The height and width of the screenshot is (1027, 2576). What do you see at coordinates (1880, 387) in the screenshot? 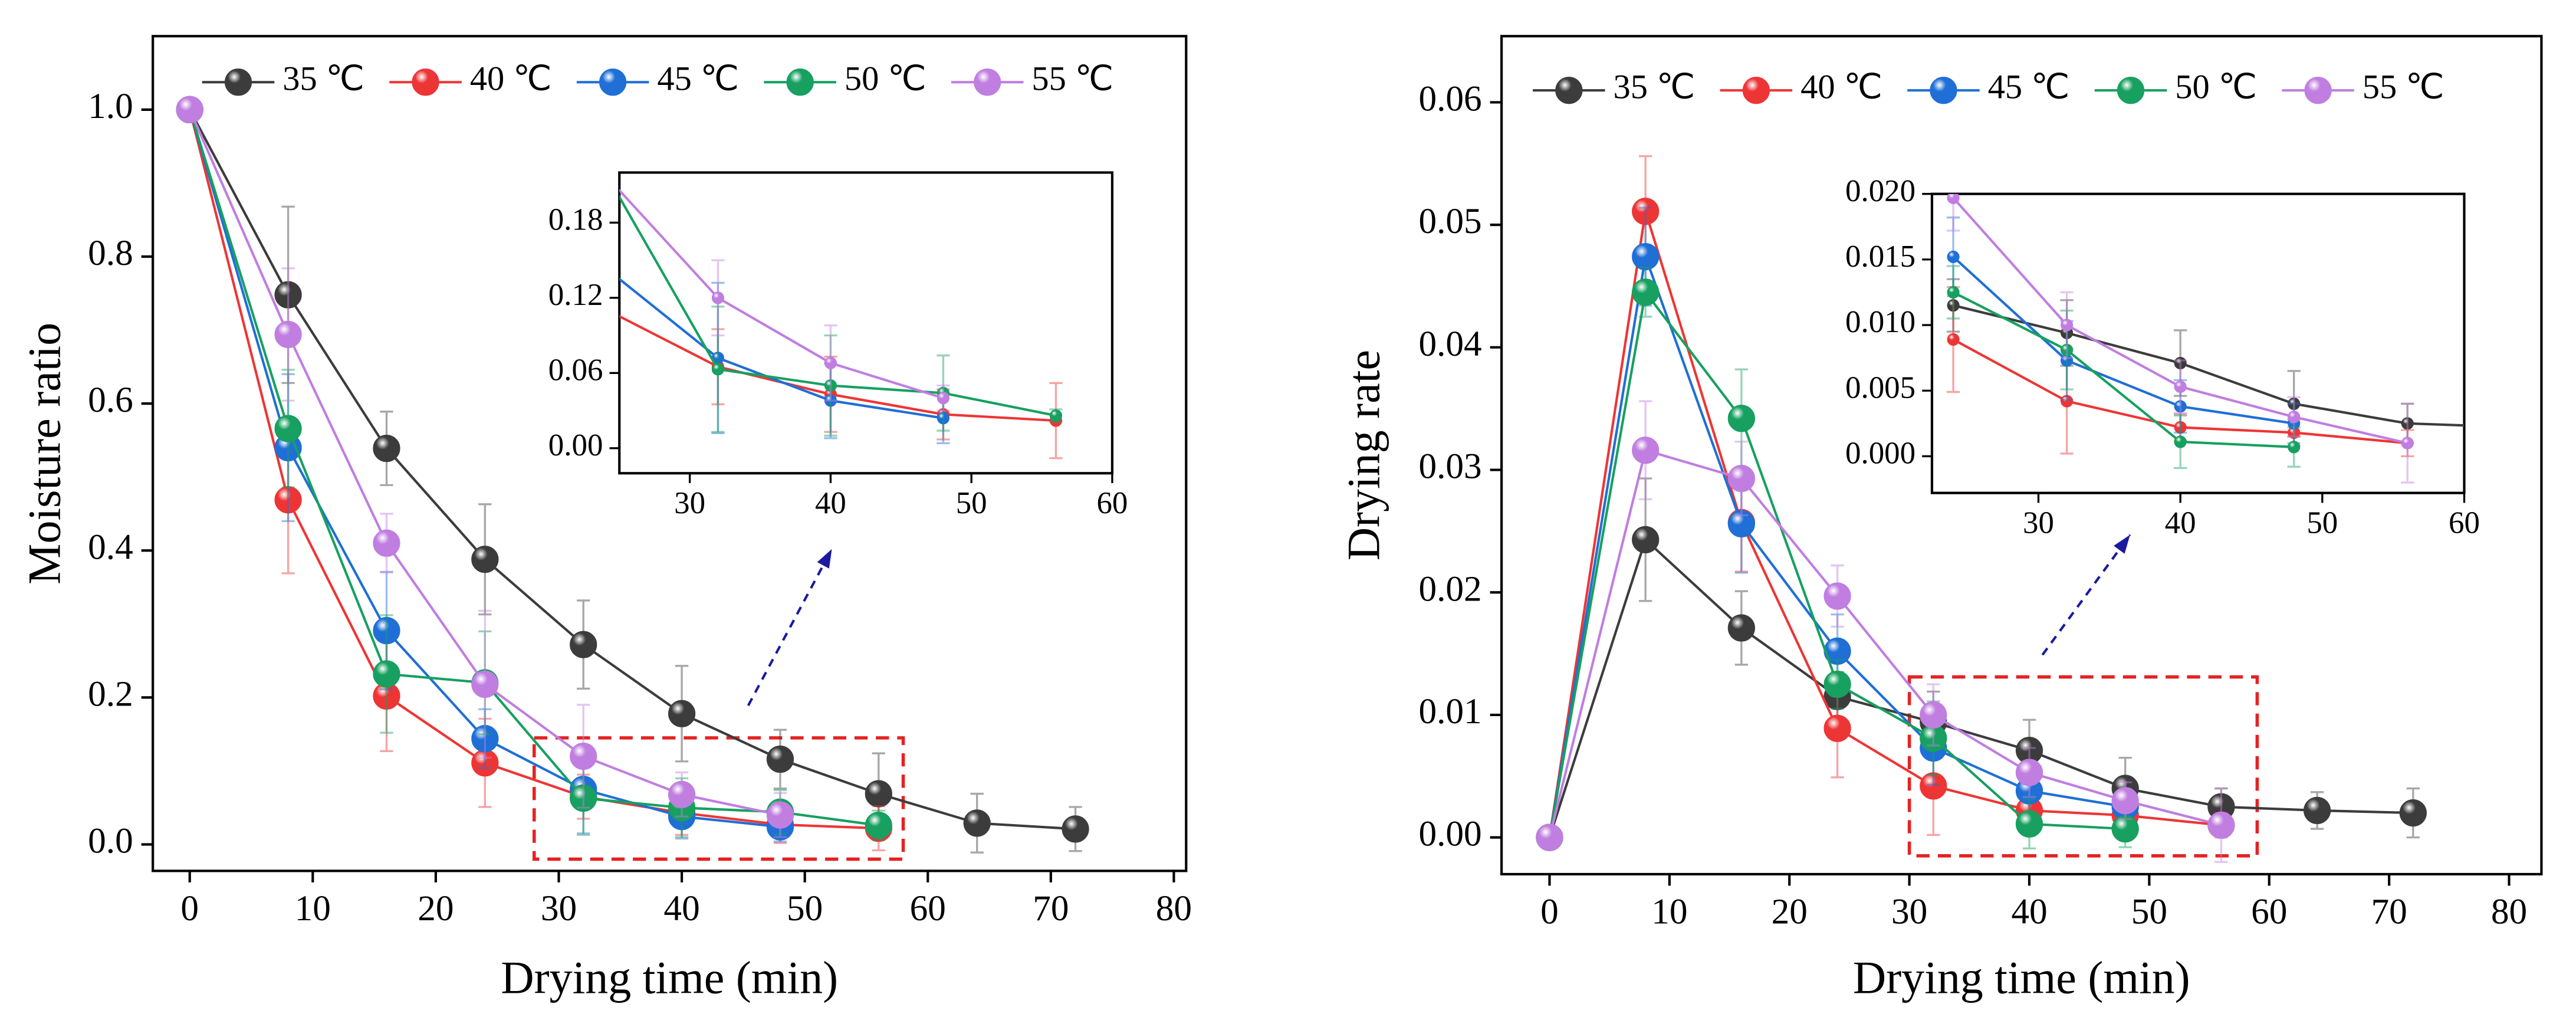
I see `inset-y-tick-label: 0.005` at bounding box center [1880, 387].